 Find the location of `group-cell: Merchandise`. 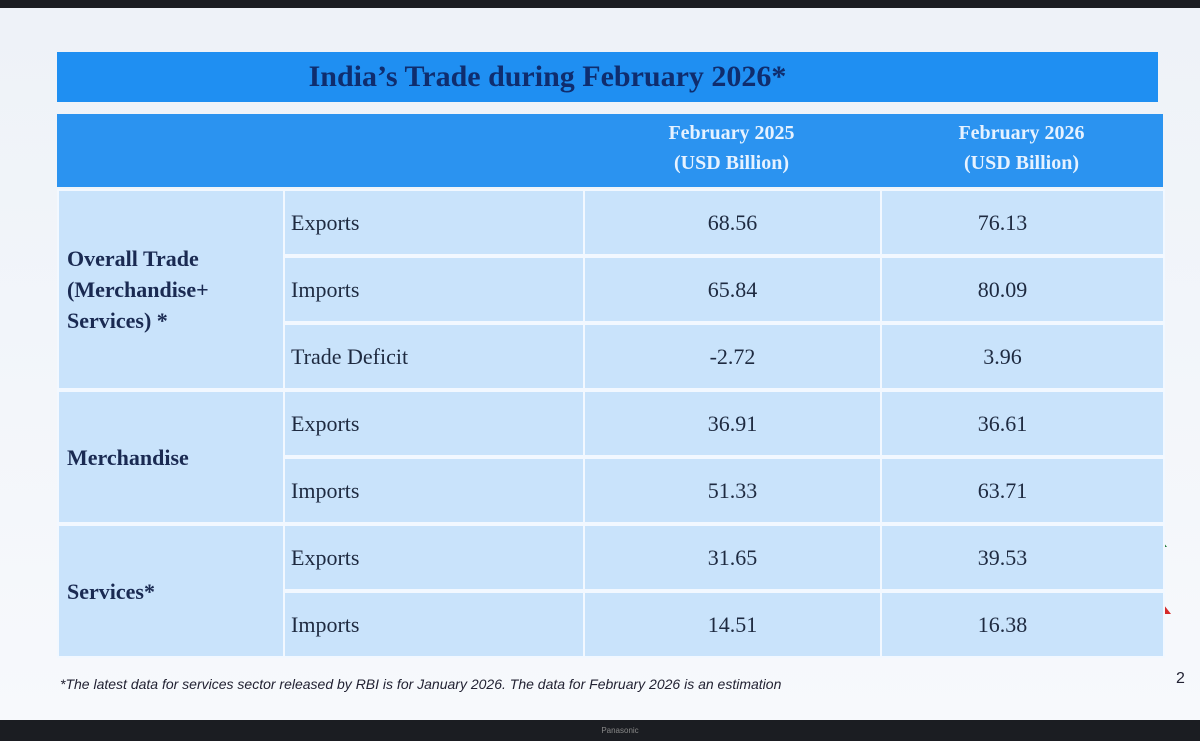

group-cell: Merchandise is located at coordinates (171, 457).